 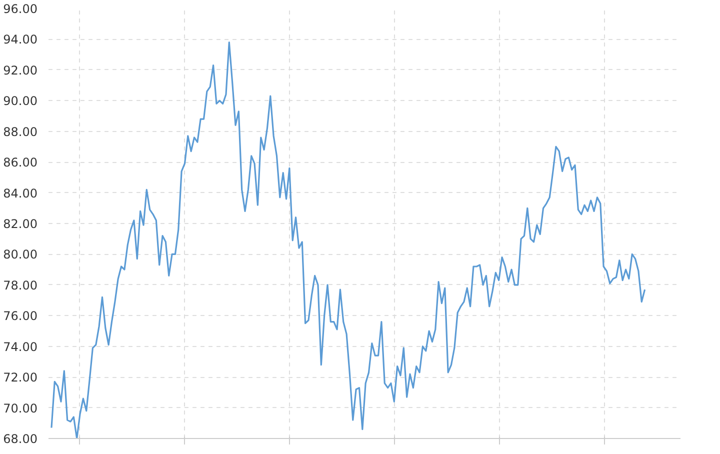 I want to click on y-tick-label: 90.00, so click(x=20, y=101).